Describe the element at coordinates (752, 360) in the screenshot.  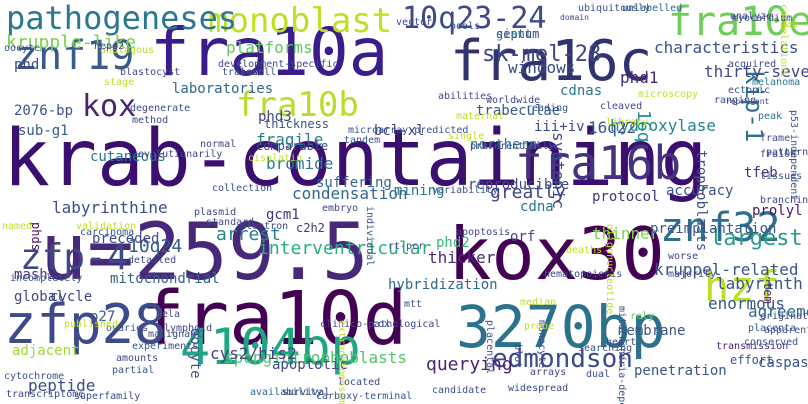
I see `word-91: effort` at that location.